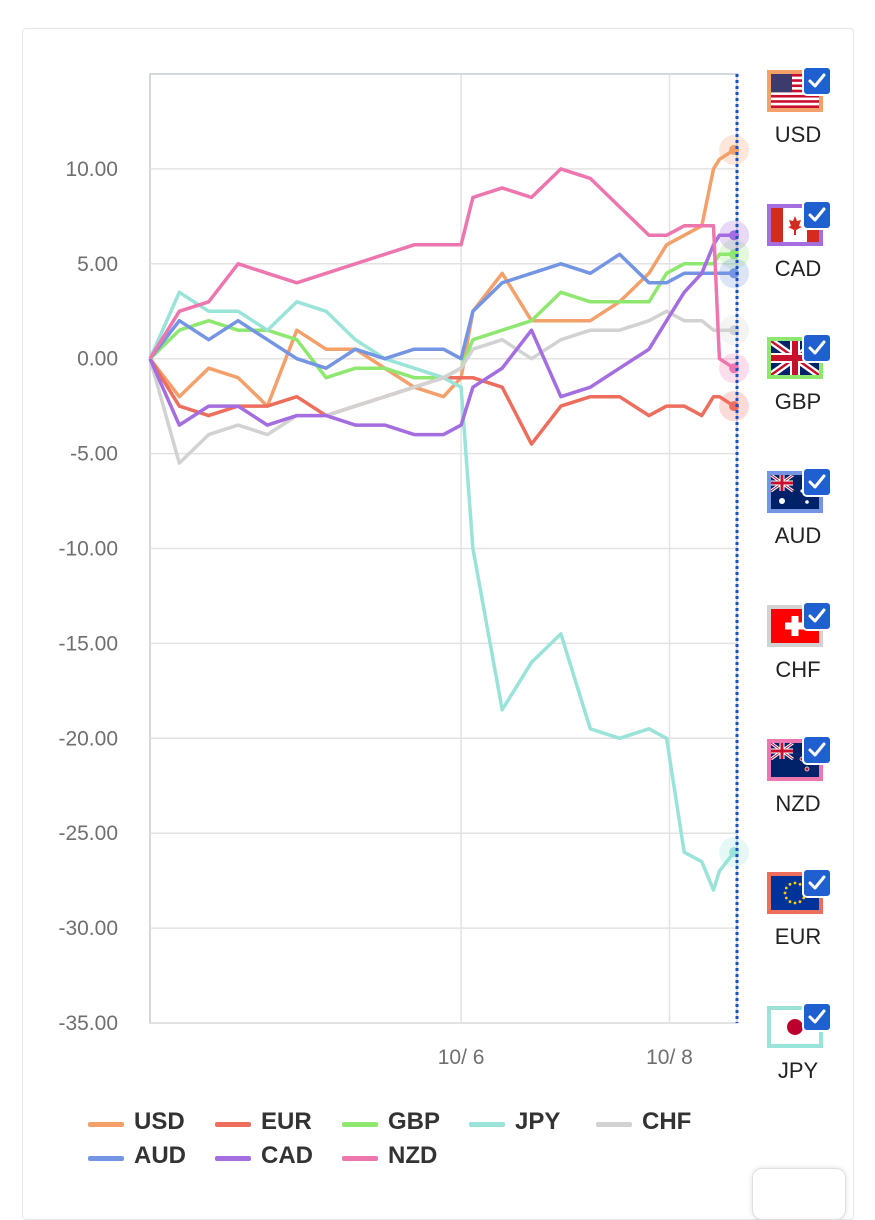 This screenshot has height=1220, width=875. What do you see at coordinates (414, 1121) in the screenshot?
I see `legend-label: GBP` at bounding box center [414, 1121].